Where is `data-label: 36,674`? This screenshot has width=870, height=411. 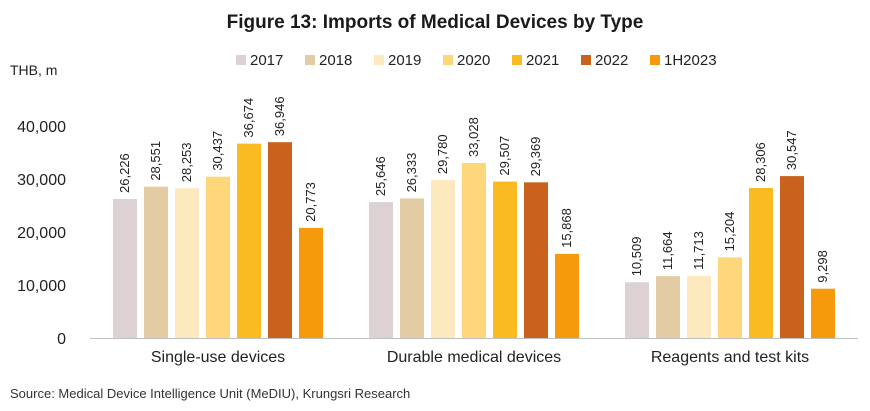 data-label: 36,674 is located at coordinates (248, 118).